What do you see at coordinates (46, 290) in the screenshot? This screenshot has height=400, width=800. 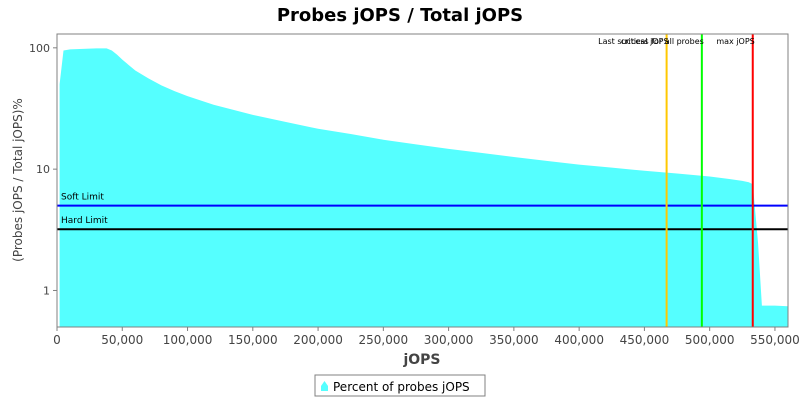 I see `y-tick-label-0: 1` at bounding box center [46, 290].